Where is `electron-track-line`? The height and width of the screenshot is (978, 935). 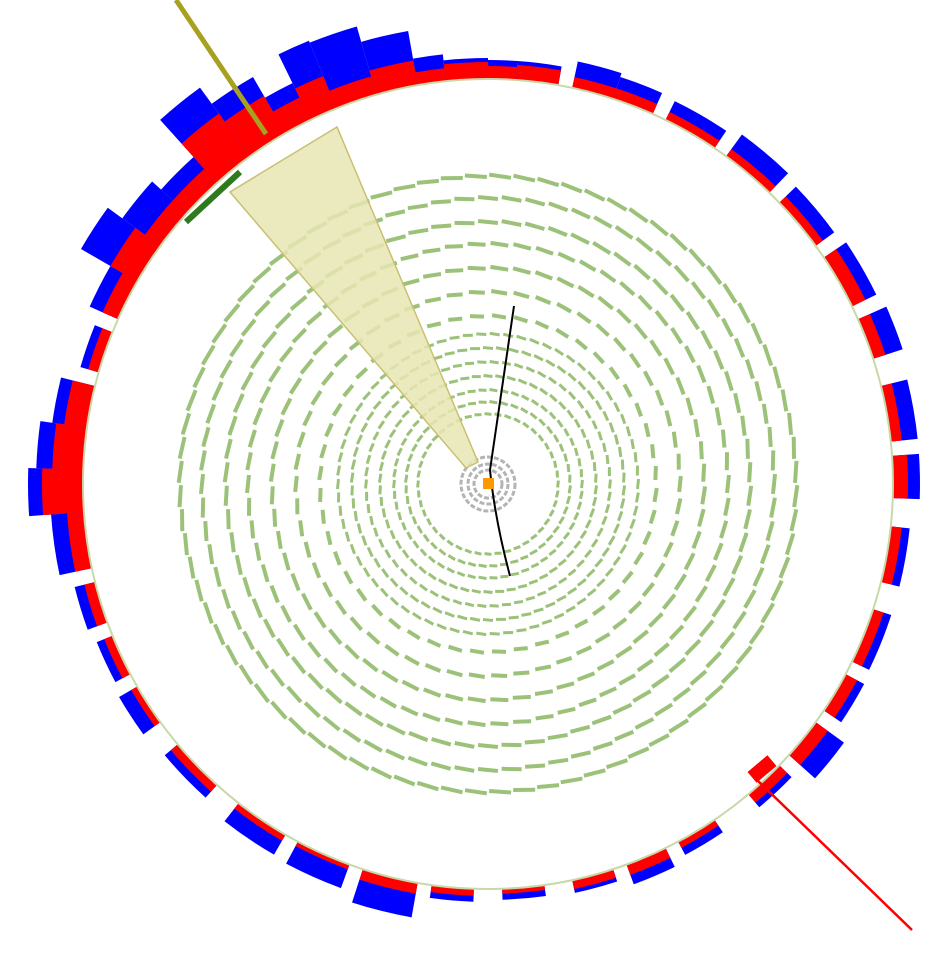
electron-track-line is located at coordinates (833, 854).